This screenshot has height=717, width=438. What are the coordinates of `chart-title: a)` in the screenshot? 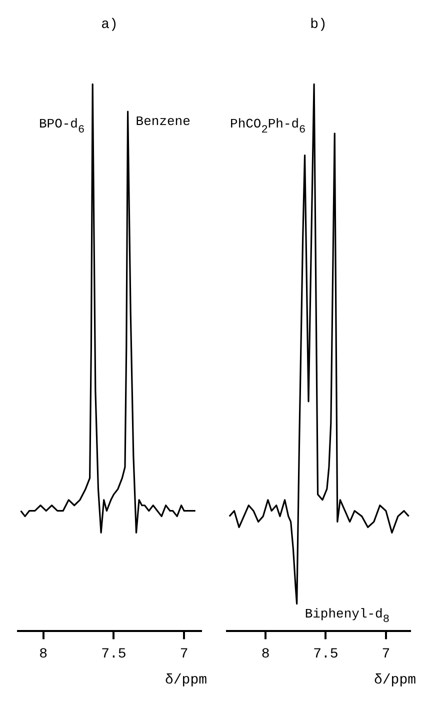 It's located at (109, 25).